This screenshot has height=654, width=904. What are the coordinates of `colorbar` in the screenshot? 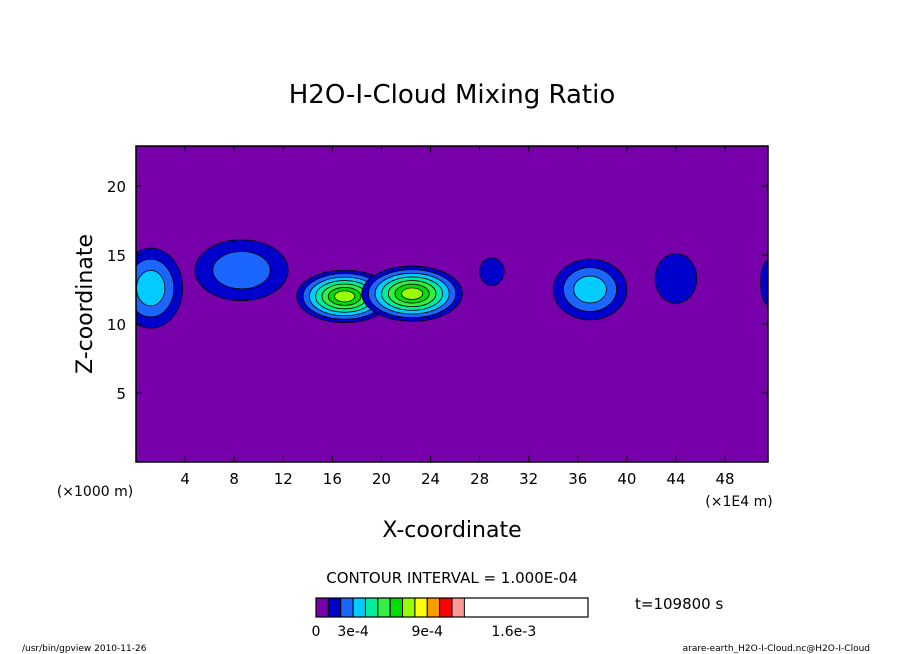 It's located at (452, 607).